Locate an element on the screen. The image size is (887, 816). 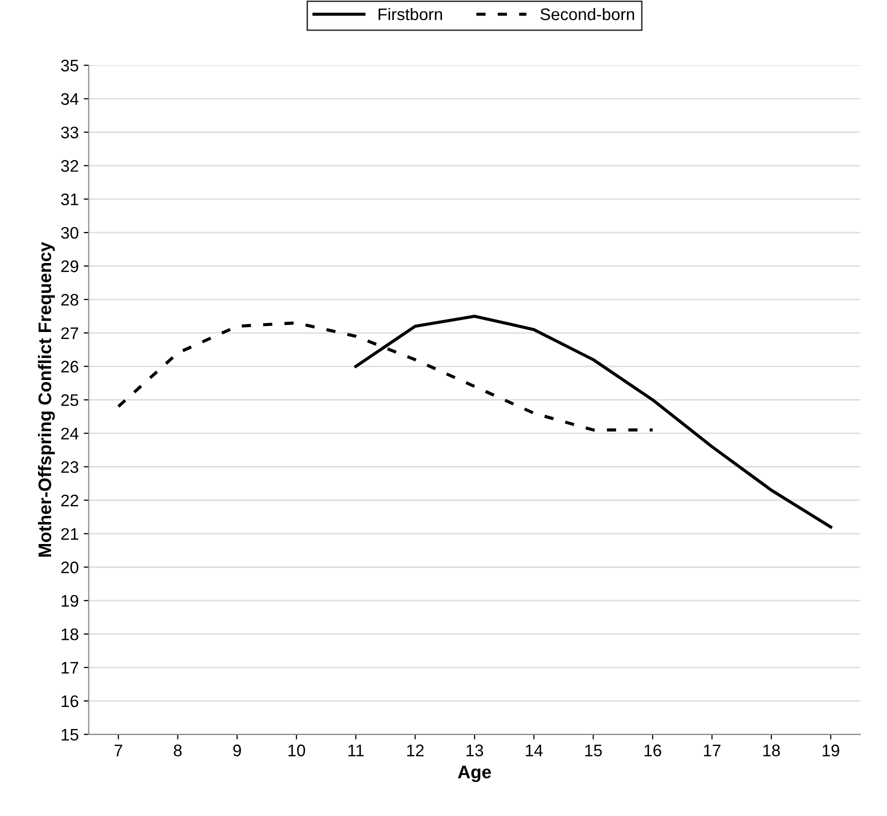
x-tick-label: 10 is located at coordinates (297, 750).